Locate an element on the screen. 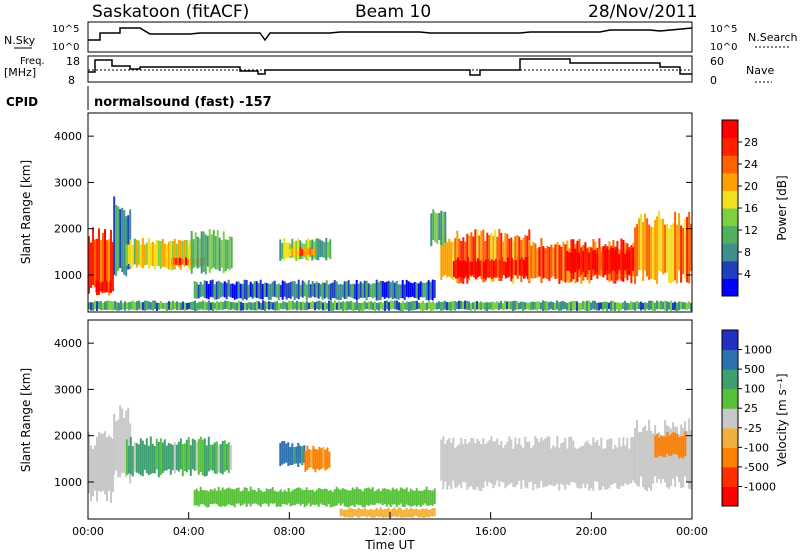 This screenshot has height=554, width=800. station-title: Saskatoon (fitACF) is located at coordinates (170, 12).